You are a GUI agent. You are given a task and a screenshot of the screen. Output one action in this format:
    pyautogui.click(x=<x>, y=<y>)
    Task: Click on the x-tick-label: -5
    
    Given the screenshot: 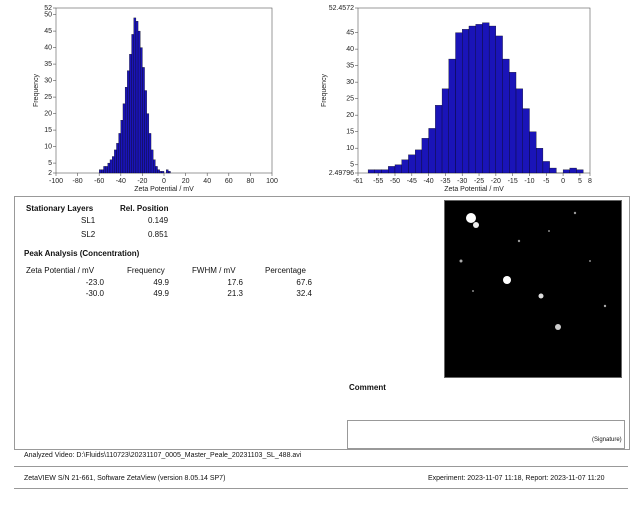 What is the action you would take?
    pyautogui.click(x=546, y=181)
    